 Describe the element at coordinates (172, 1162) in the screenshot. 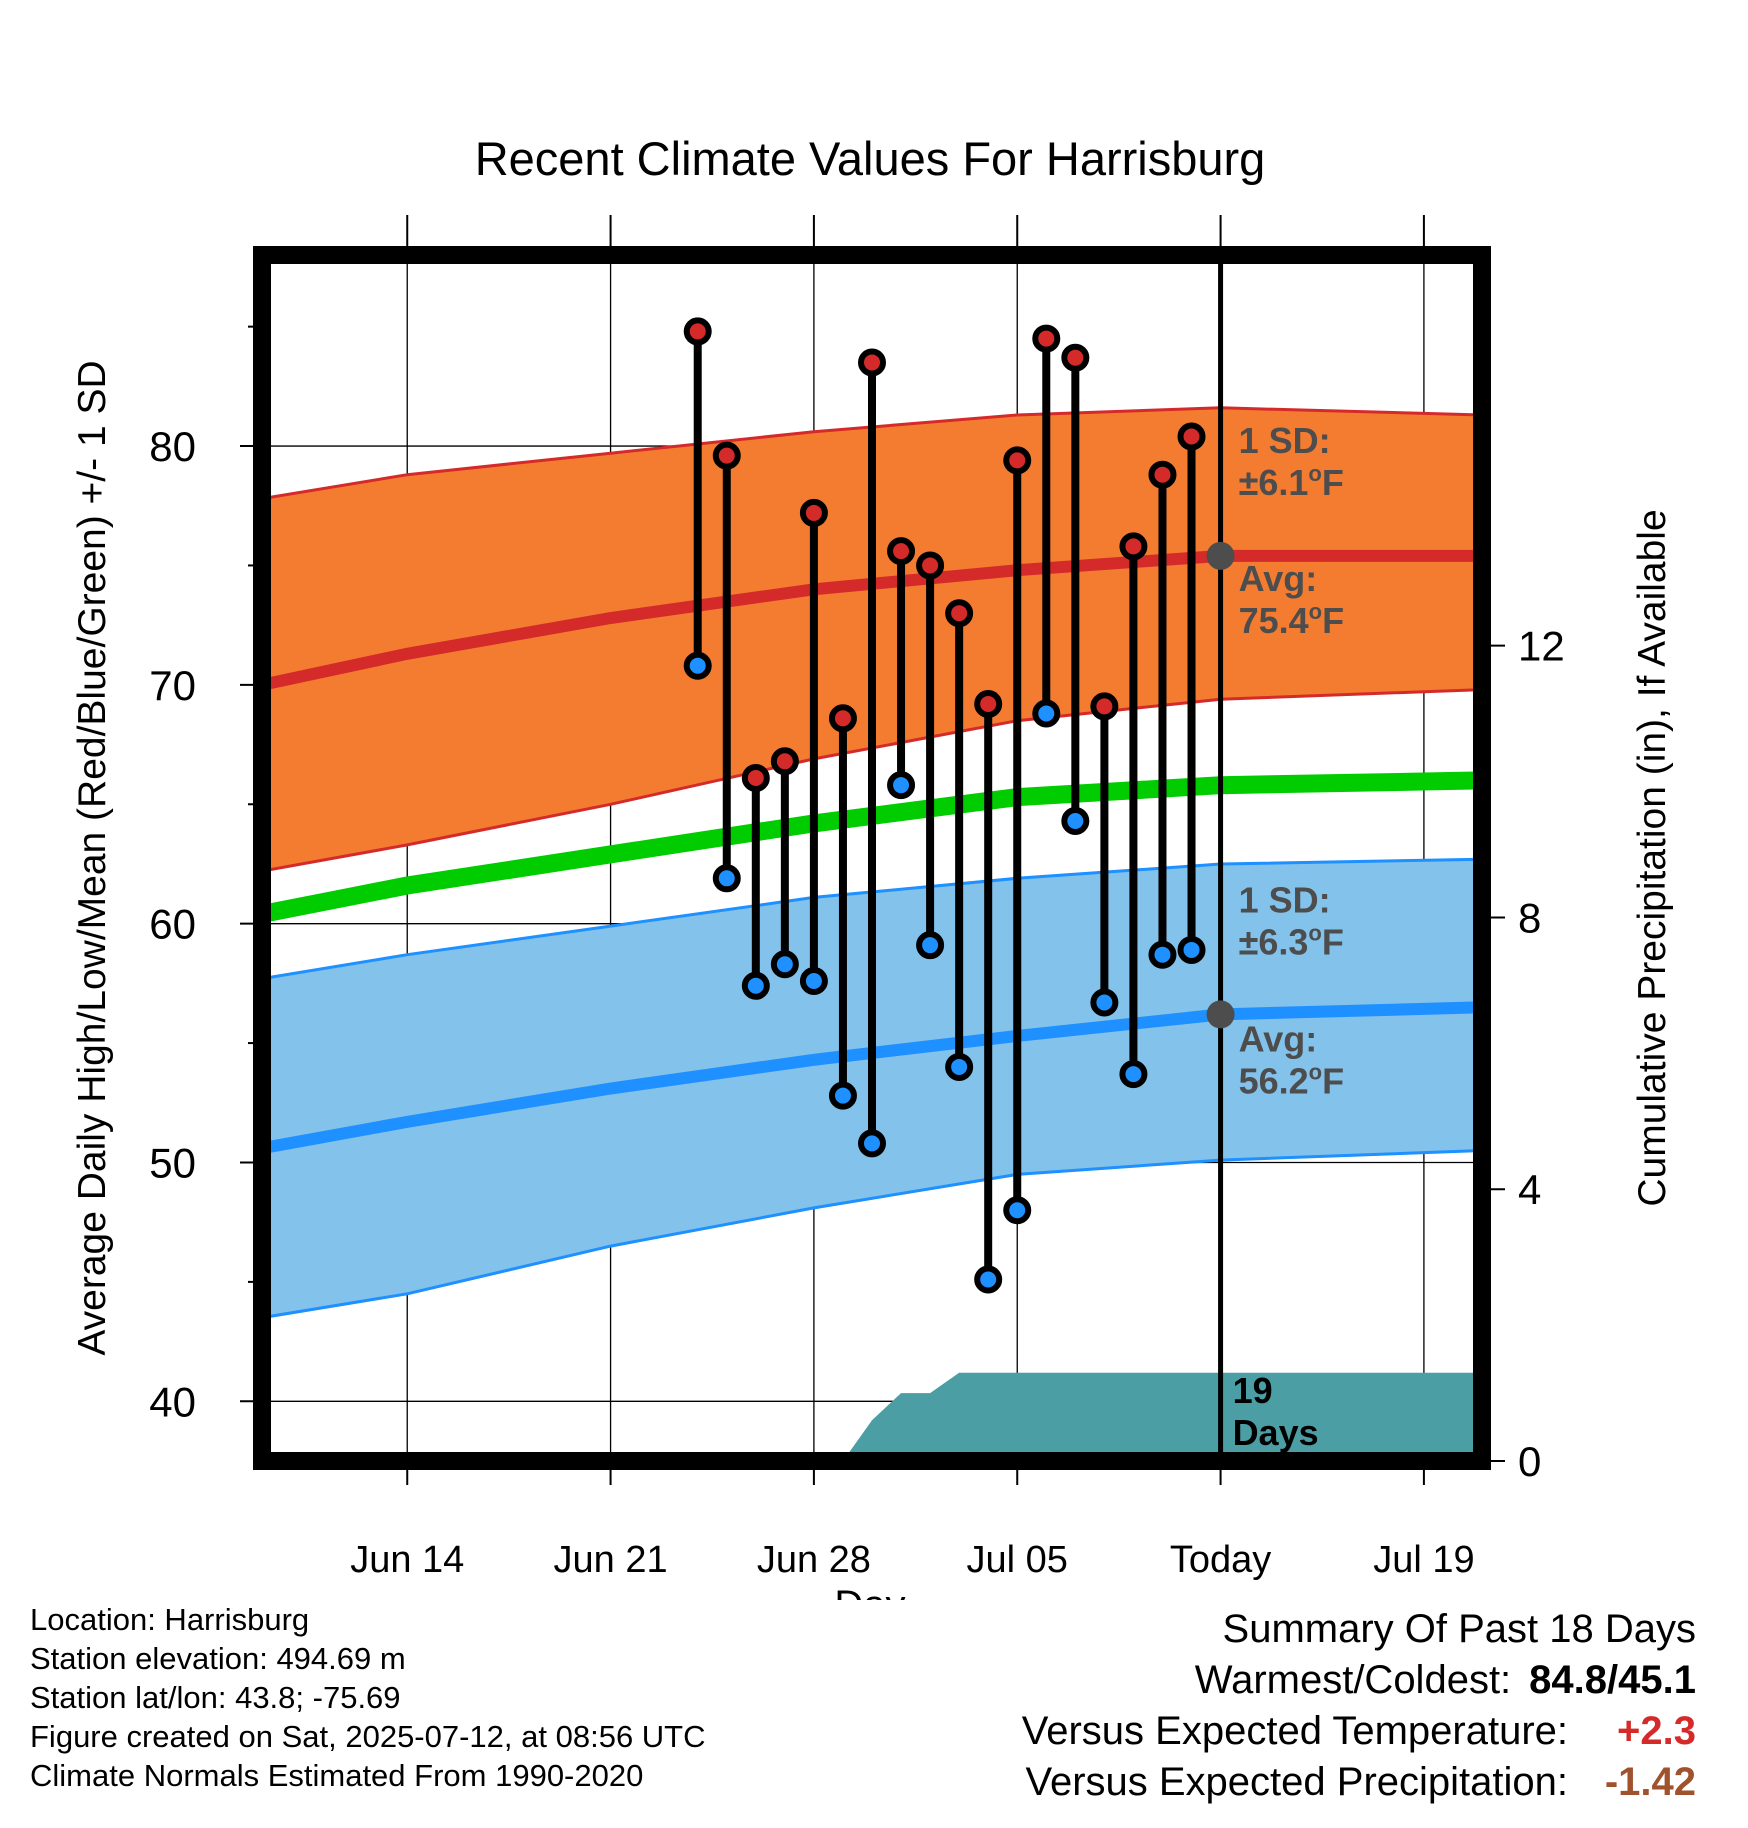

I see `y-tick-label: 50` at that location.